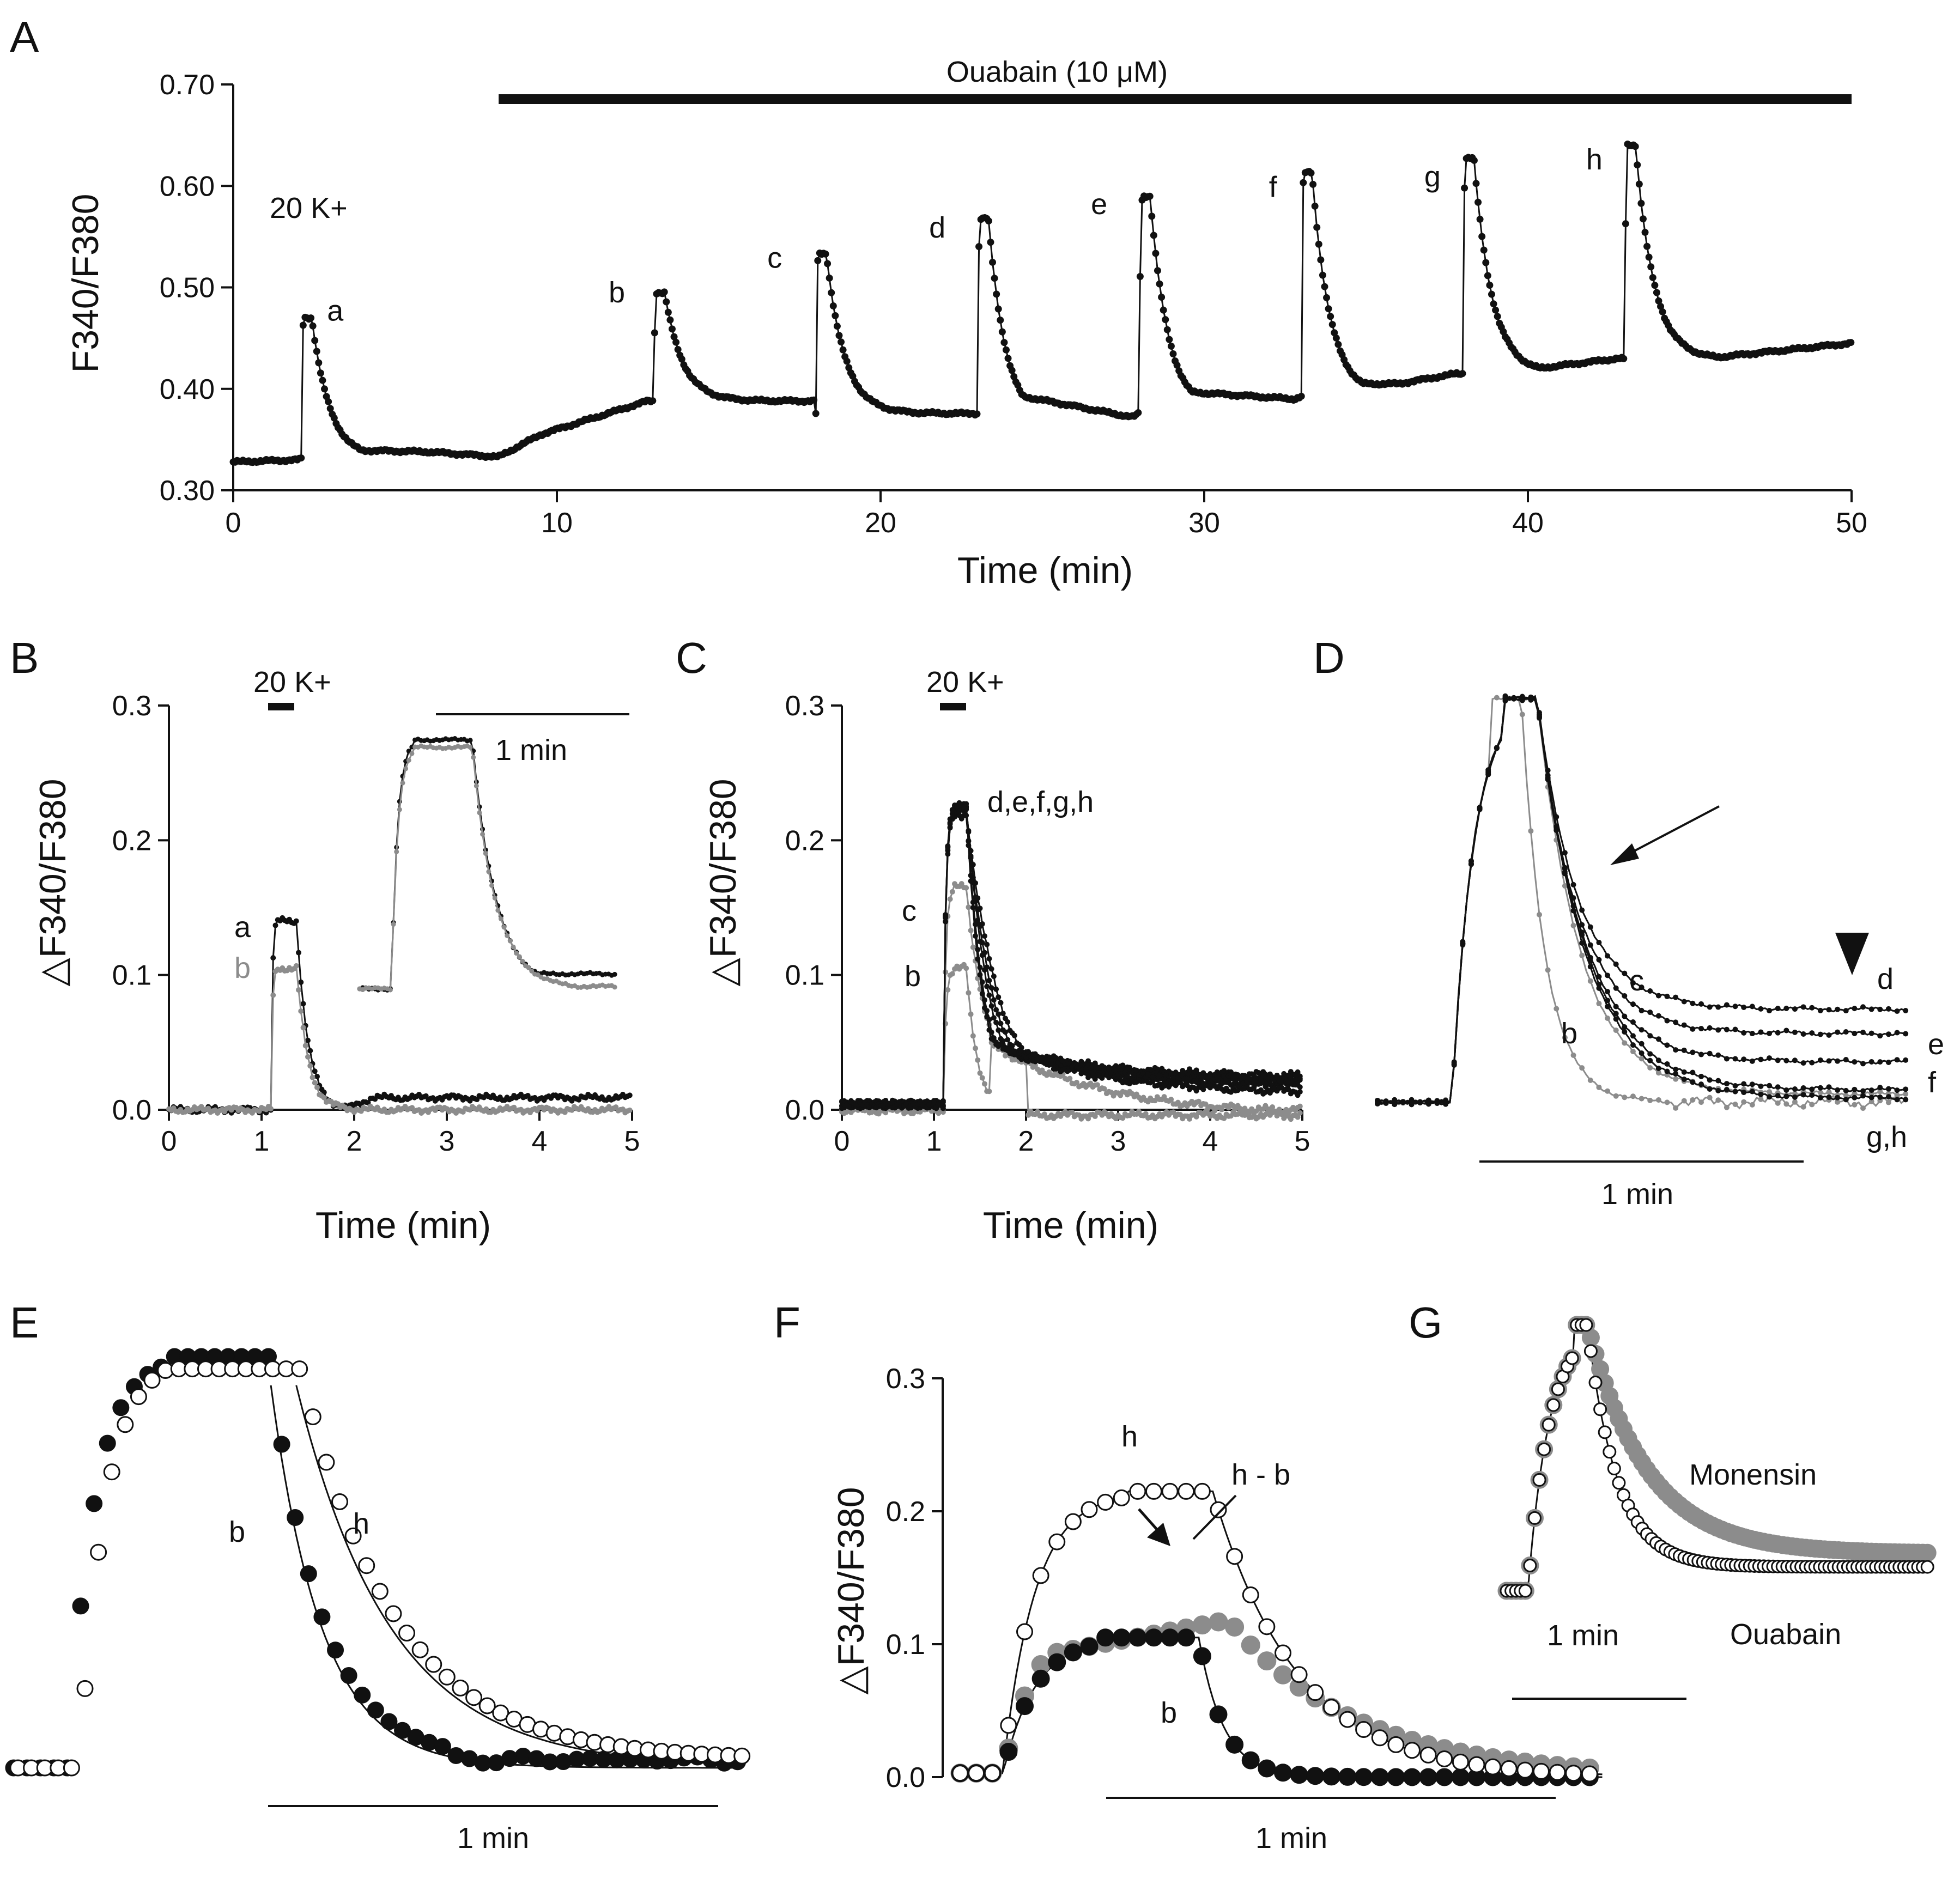 The width and height of the screenshot is (1960, 1897). What do you see at coordinates (804, 976) in the screenshot?
I see `panel-c-y-tick-label: 0.1` at bounding box center [804, 976].